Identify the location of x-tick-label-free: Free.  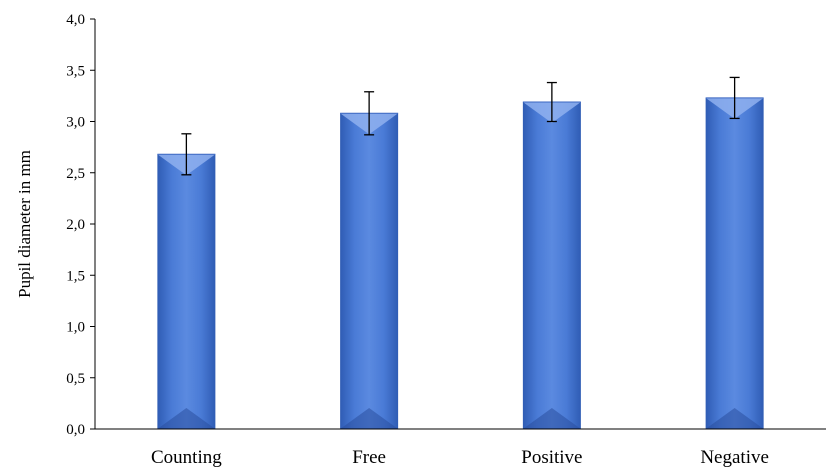
(369, 457).